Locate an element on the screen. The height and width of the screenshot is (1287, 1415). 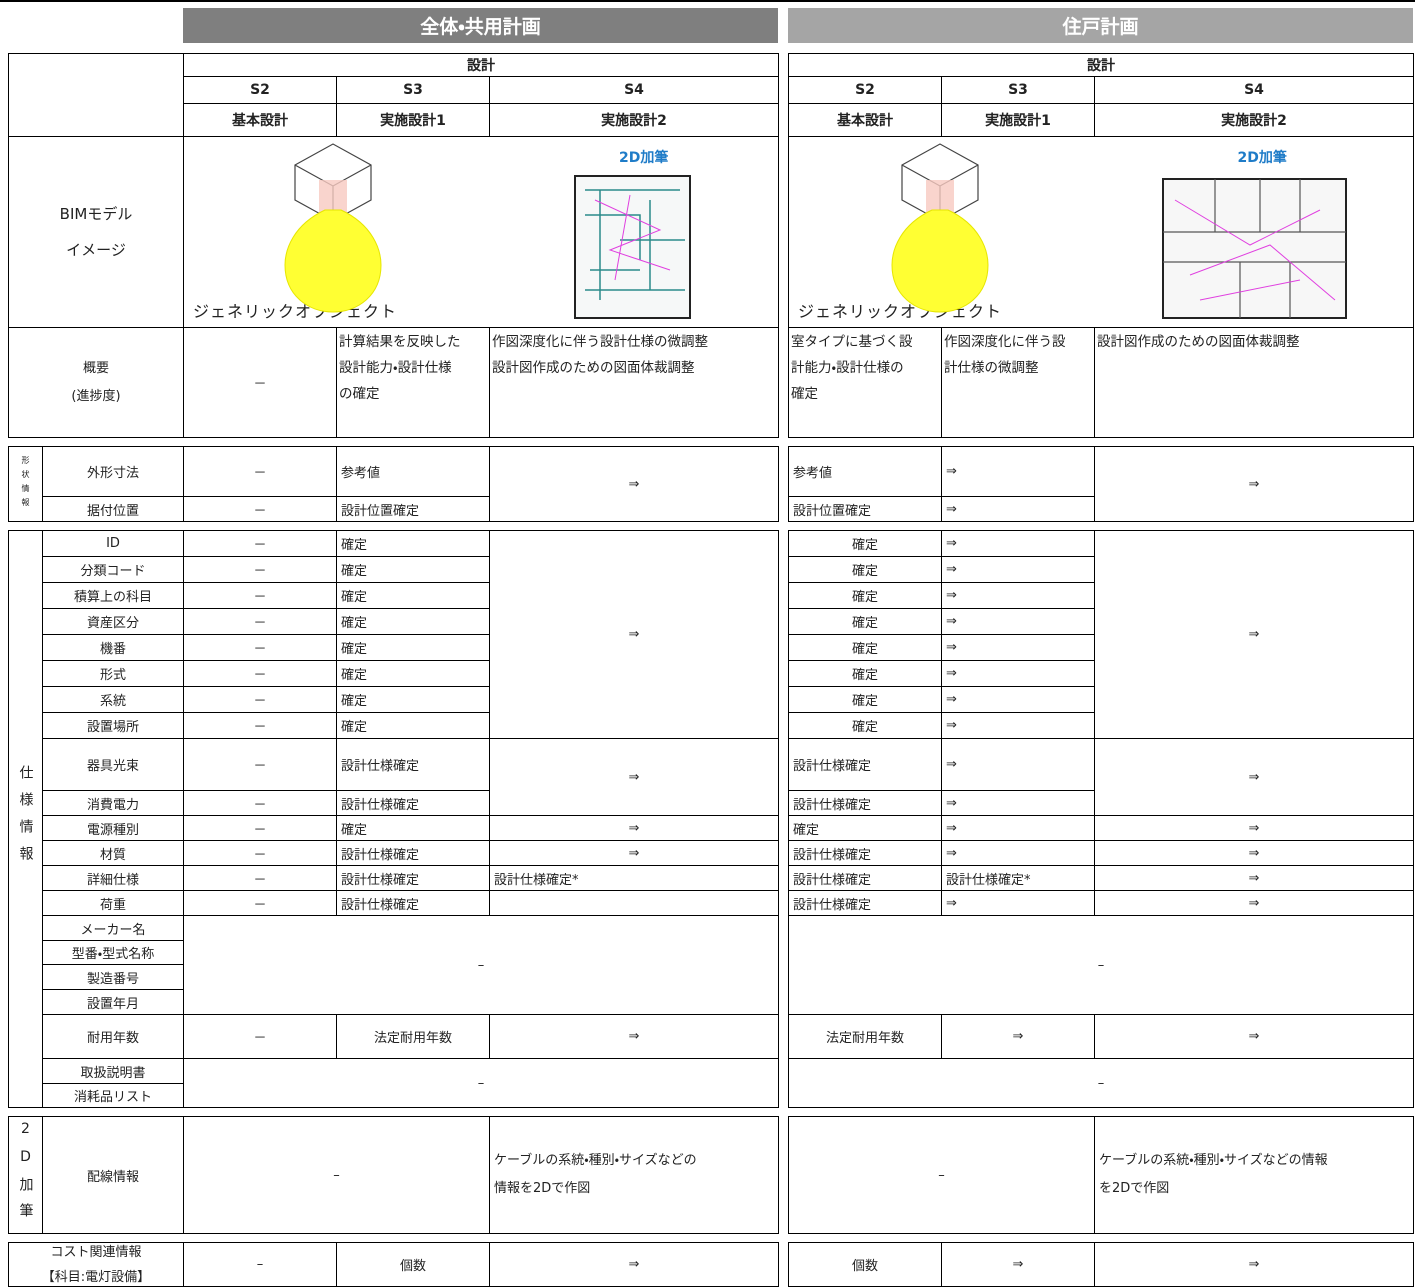
table-cell: 実施設計2 is located at coordinates (634, 120).